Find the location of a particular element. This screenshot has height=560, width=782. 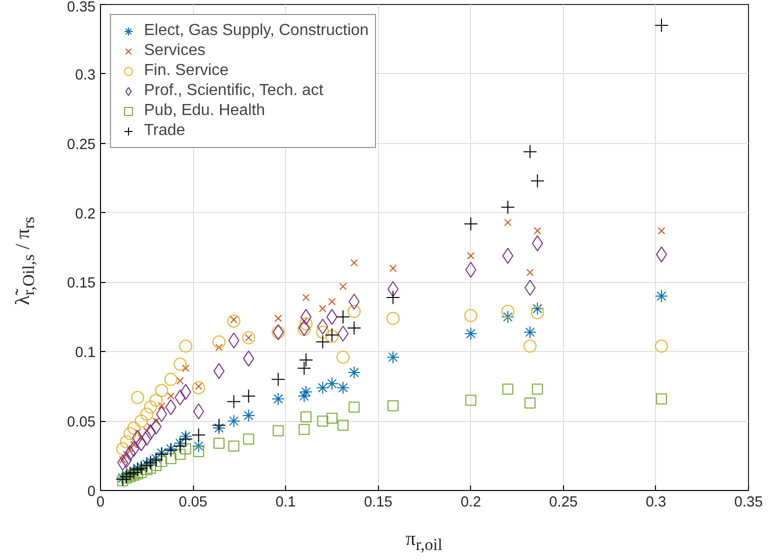

legend-label: Pub, Edu. Health is located at coordinates (204, 111).